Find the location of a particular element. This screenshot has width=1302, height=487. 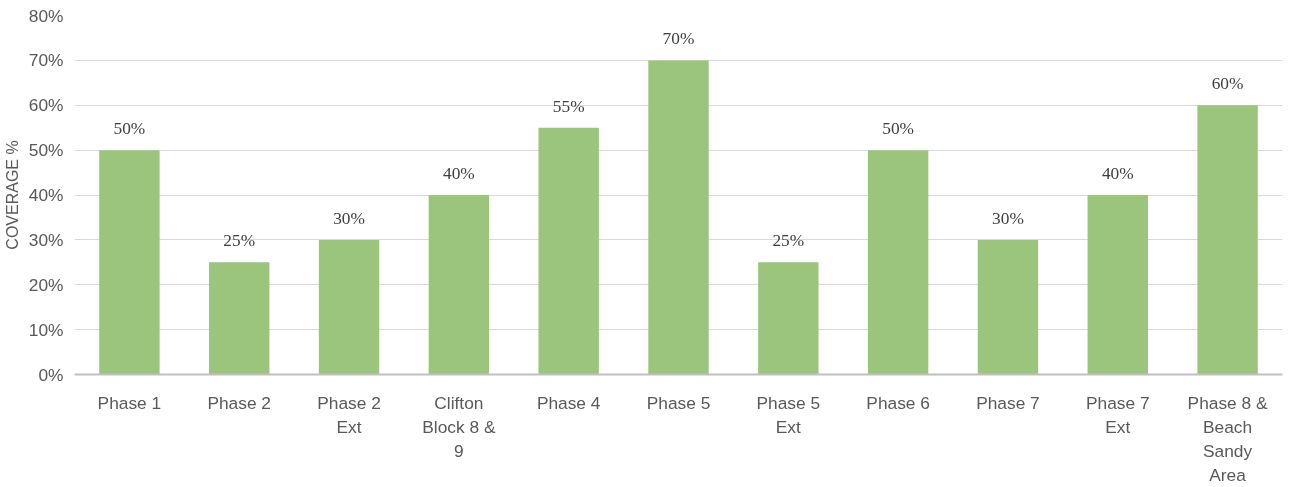

x-tick-label: Phase 6 is located at coordinates (898, 402).